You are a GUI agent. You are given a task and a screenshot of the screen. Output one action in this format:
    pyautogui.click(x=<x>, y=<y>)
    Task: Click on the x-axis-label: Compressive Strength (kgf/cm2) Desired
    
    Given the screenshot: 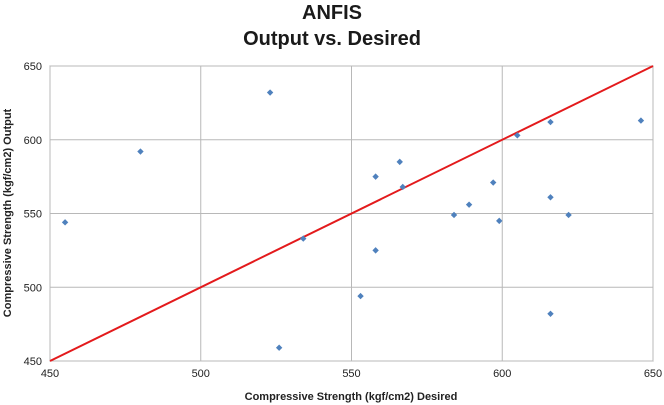 What is the action you would take?
    pyautogui.click(x=351, y=397)
    